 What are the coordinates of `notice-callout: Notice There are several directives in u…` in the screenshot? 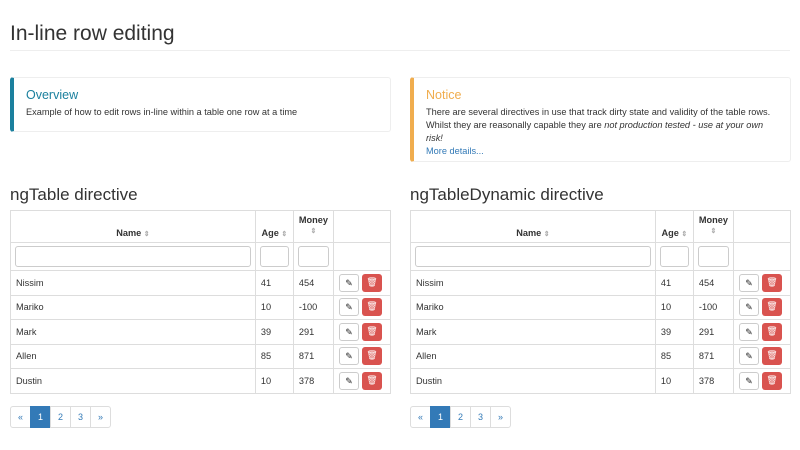 It's located at (600, 119).